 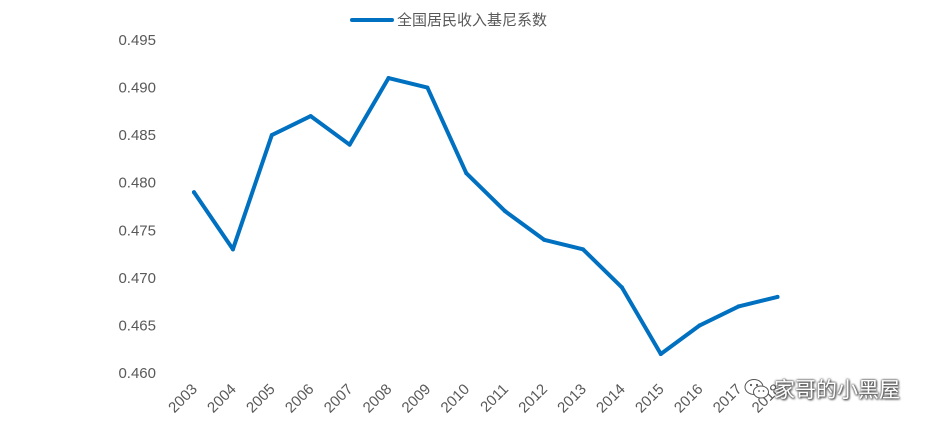 What do you see at coordinates (650, 399) in the screenshot?
I see `x-tick-label: 2015` at bounding box center [650, 399].